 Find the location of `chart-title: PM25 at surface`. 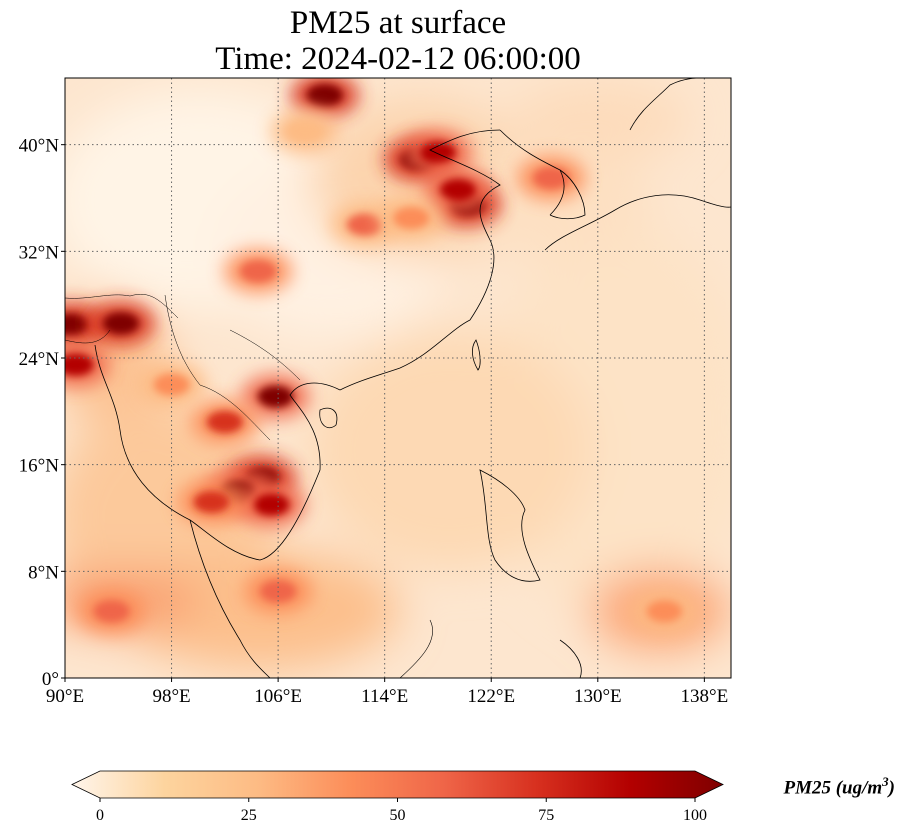

chart-title: PM25 at surface is located at coordinates (398, 23).